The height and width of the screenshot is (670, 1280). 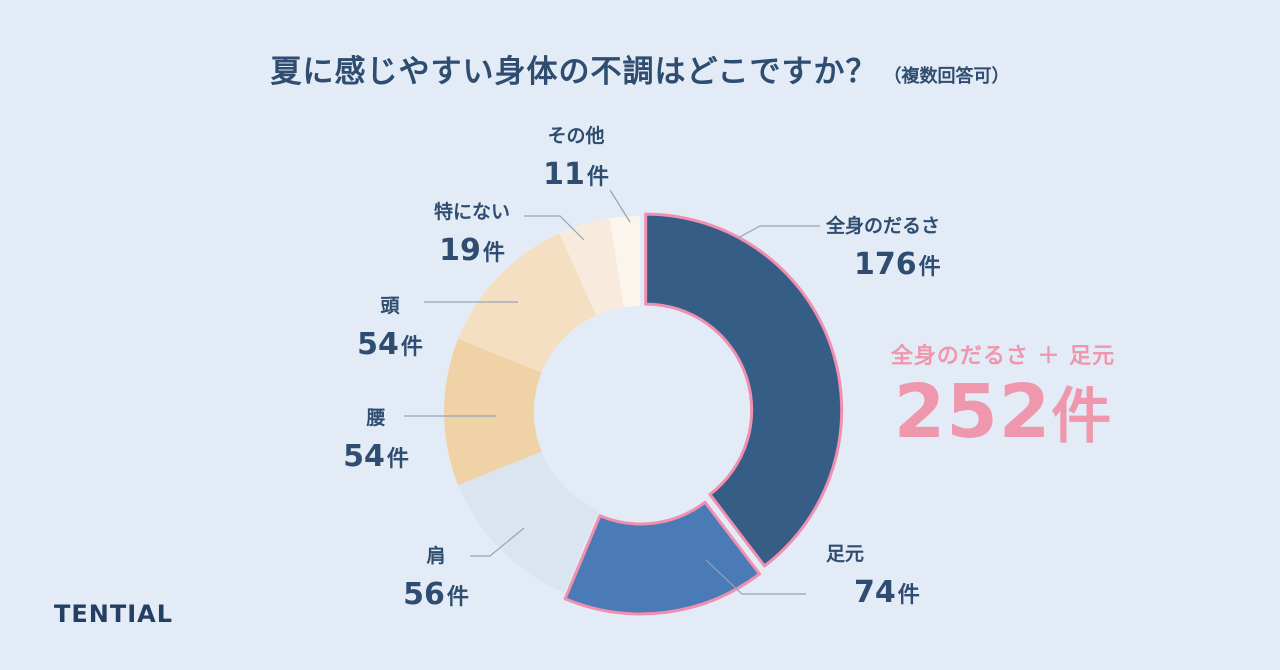 What do you see at coordinates (887, 592) in the screenshot?
I see `slice-value-2: 74件` at bounding box center [887, 592].